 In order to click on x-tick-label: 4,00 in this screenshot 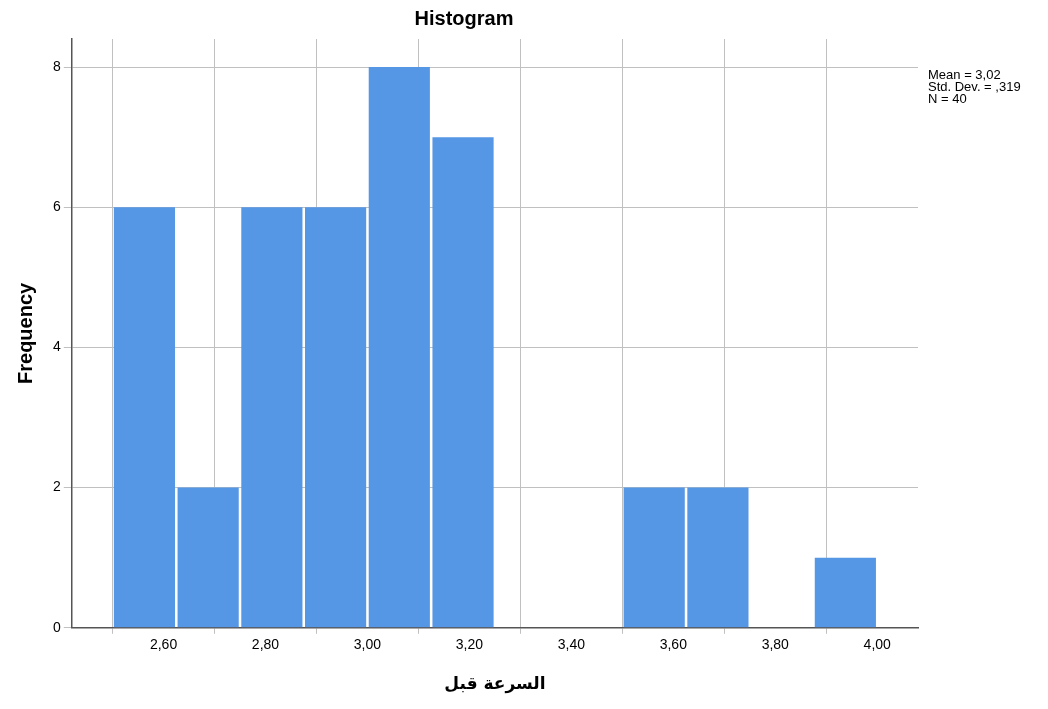, I will do `click(877, 644)`.